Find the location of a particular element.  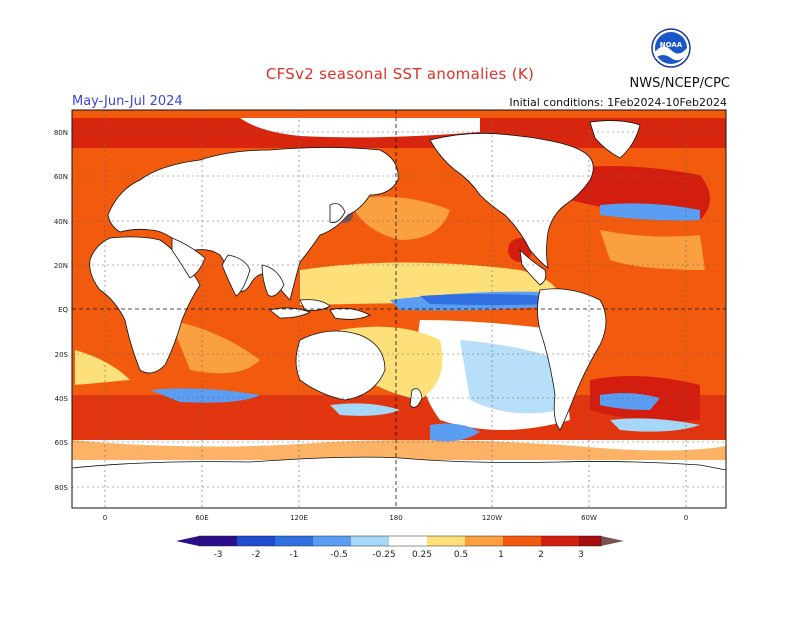

longitude-labels: 0 60E 120E 180 120W 60W 0 is located at coordinates (395, 518).